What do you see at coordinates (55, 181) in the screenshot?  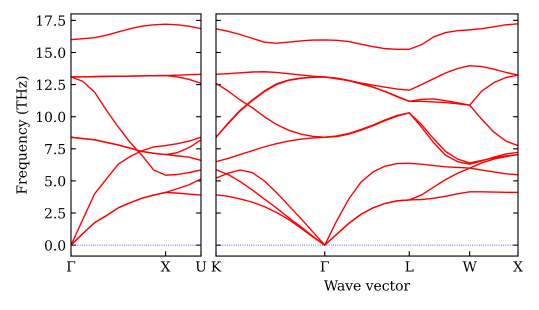 I see `y-tick-label: 5.0` at bounding box center [55, 181].